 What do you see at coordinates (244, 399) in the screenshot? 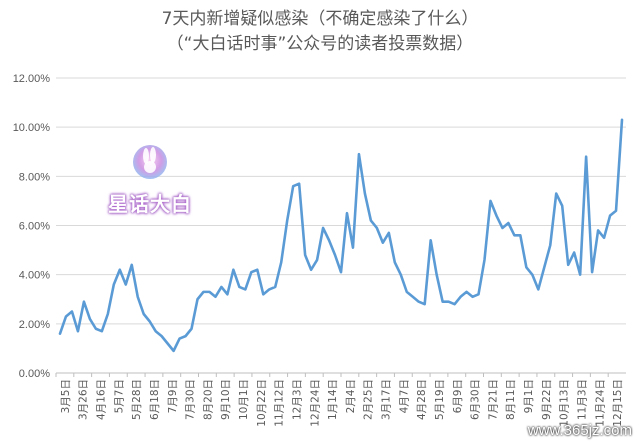
I see `x-tick-label: 10月1日` at bounding box center [244, 399].